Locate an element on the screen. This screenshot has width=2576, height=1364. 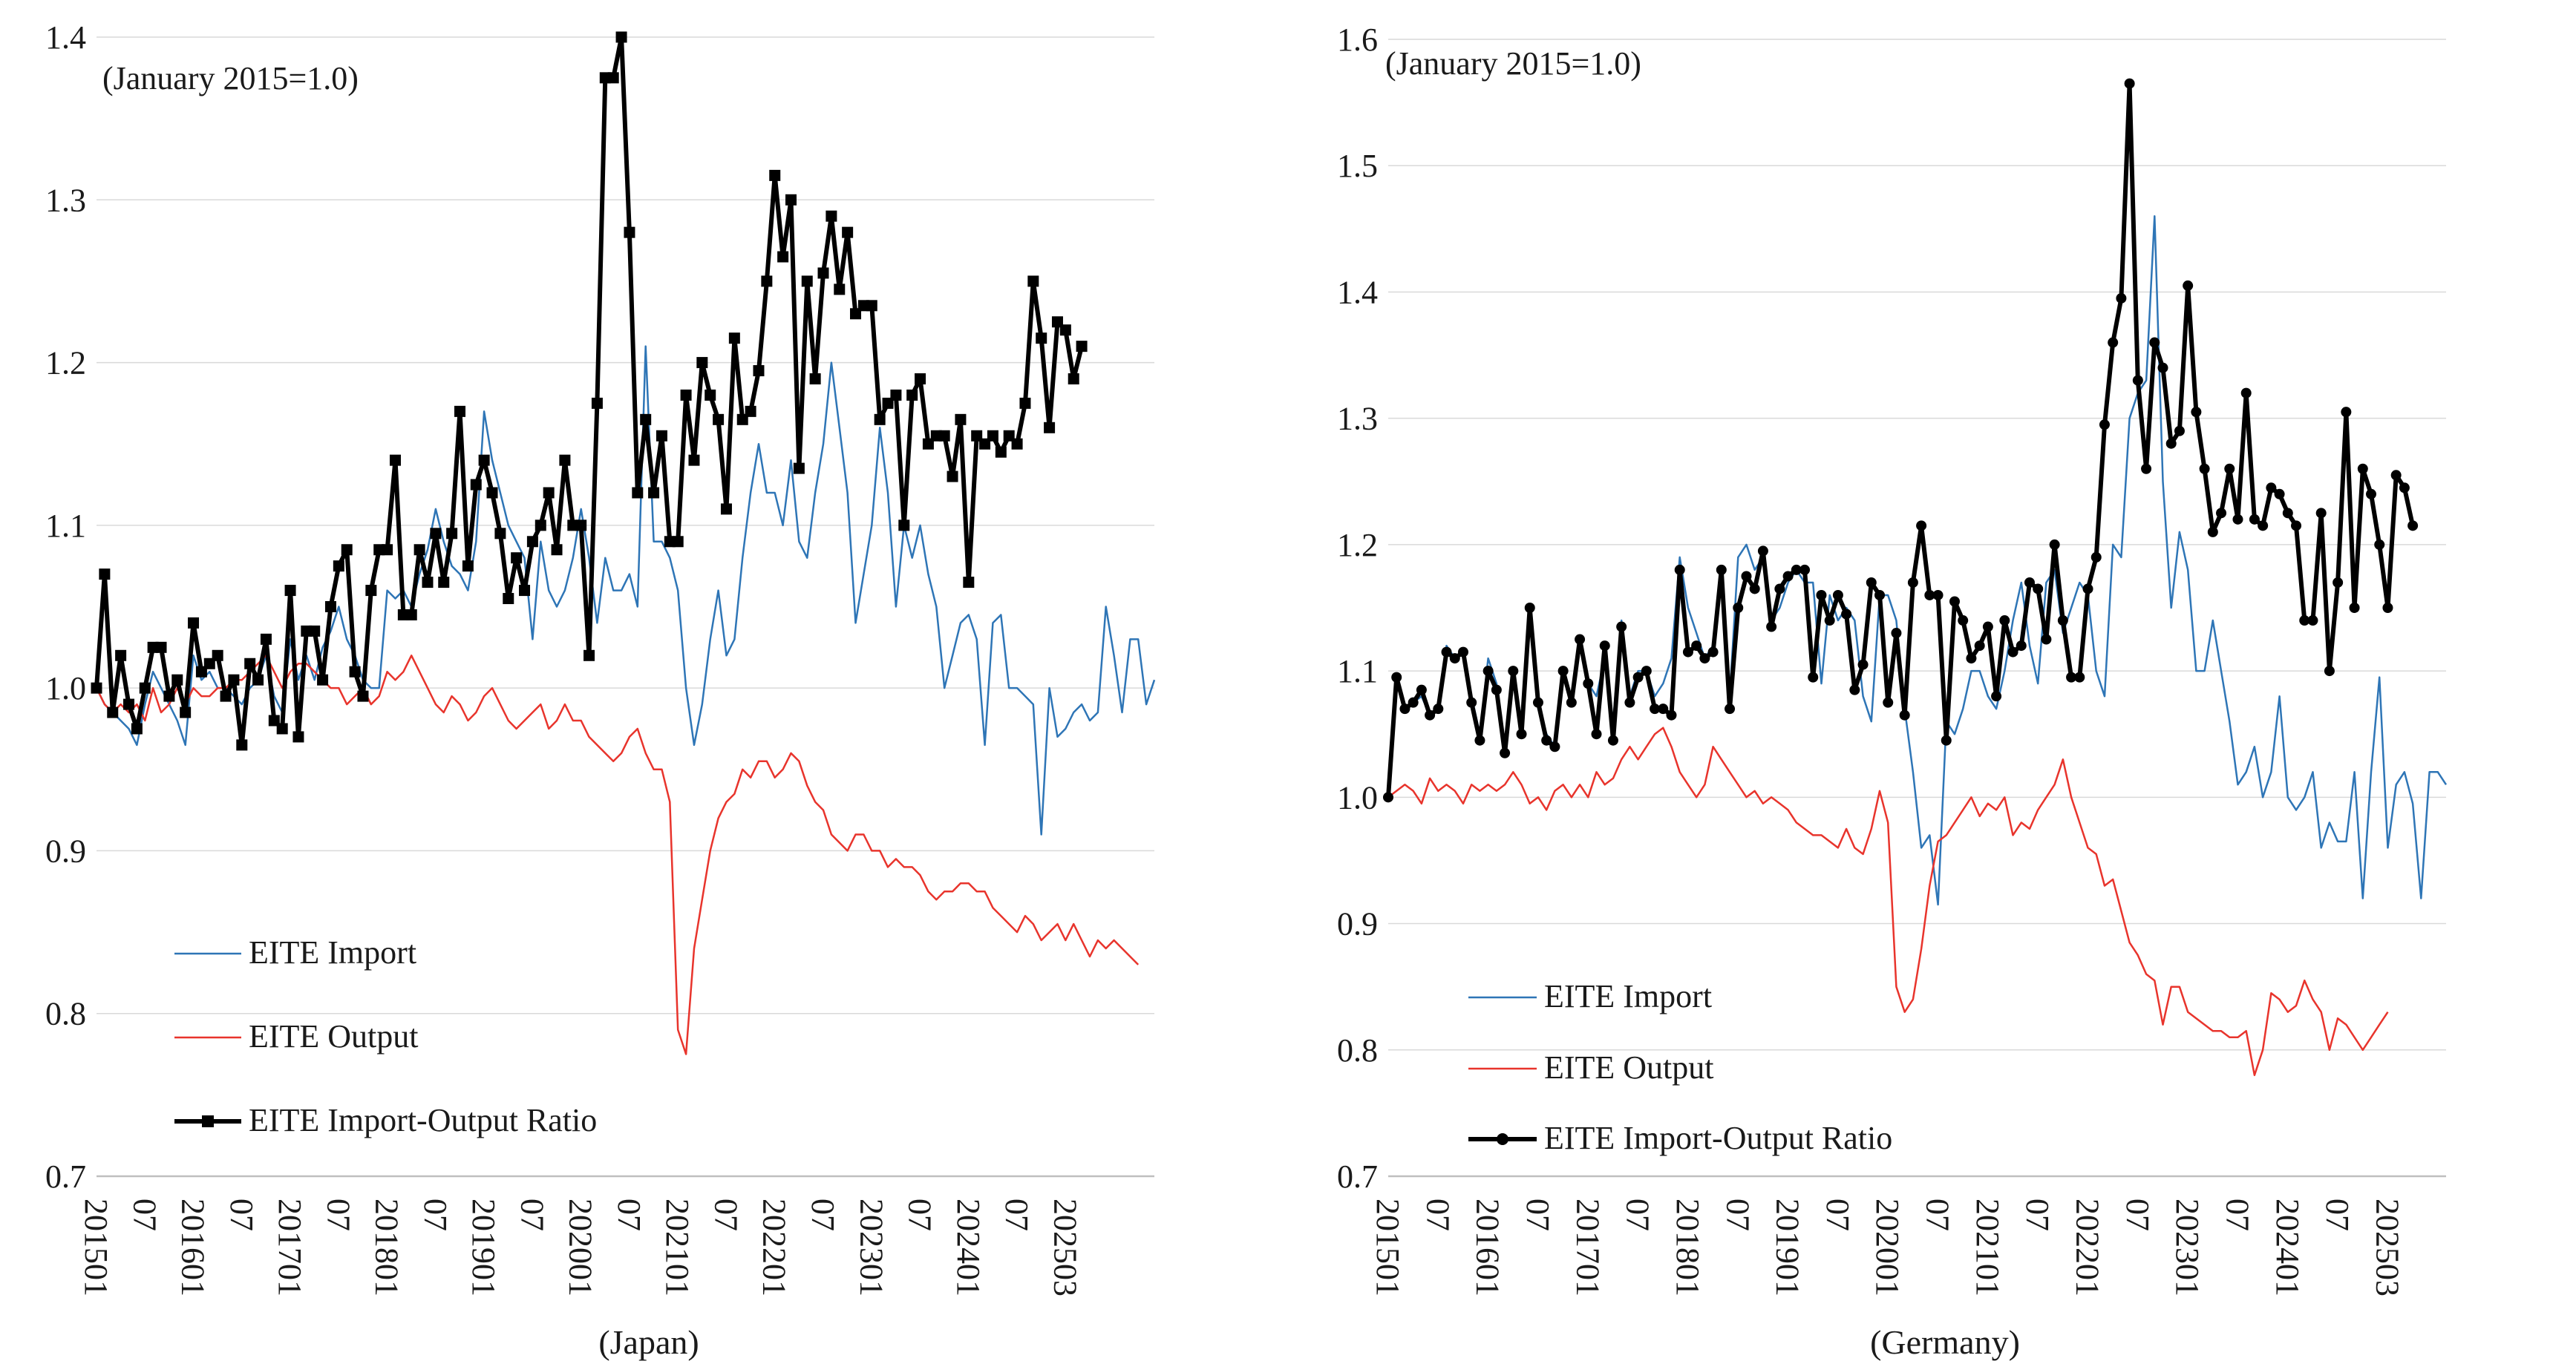
germany-y-tick-label: 0.7 is located at coordinates (1357, 1176).